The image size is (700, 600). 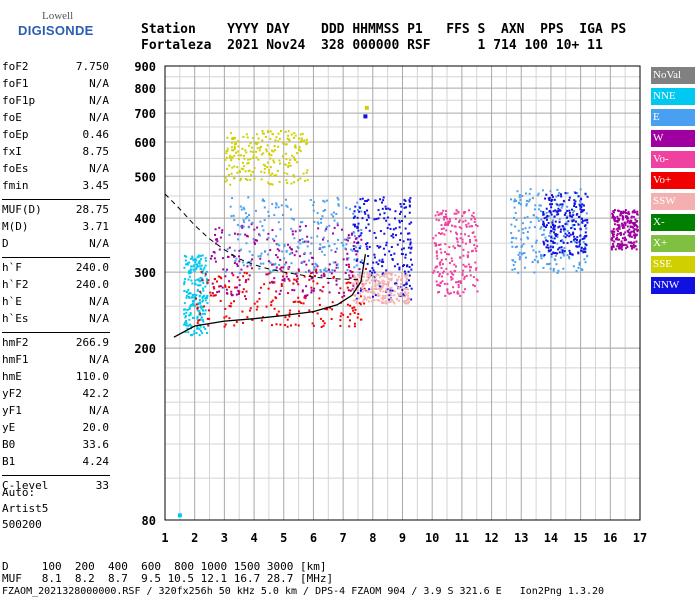 What do you see at coordinates (55, 344) in the screenshot?
I see `parameter-row: hmF2 266.9` at bounding box center [55, 344].